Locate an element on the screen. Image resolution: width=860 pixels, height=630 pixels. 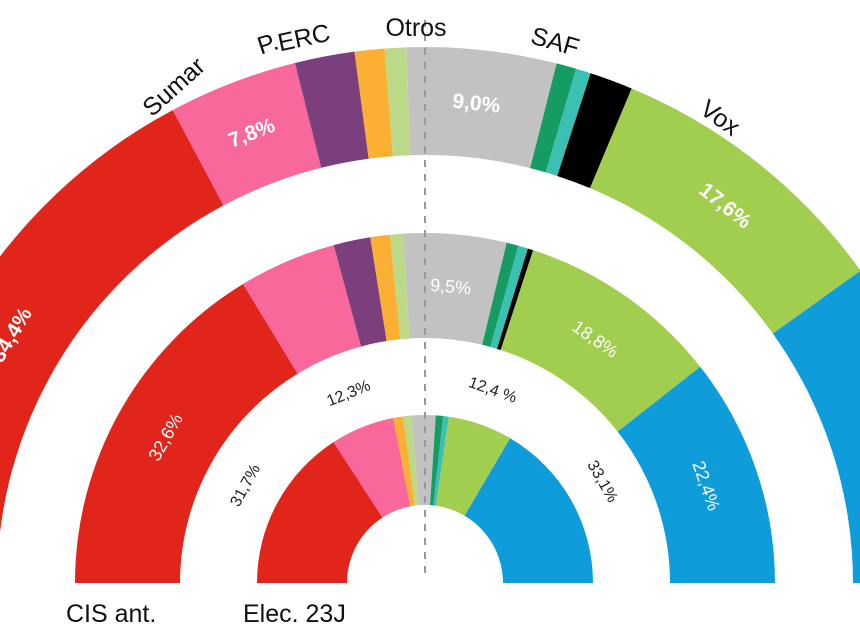
slice-middle-otros is located at coordinates (455, 289).